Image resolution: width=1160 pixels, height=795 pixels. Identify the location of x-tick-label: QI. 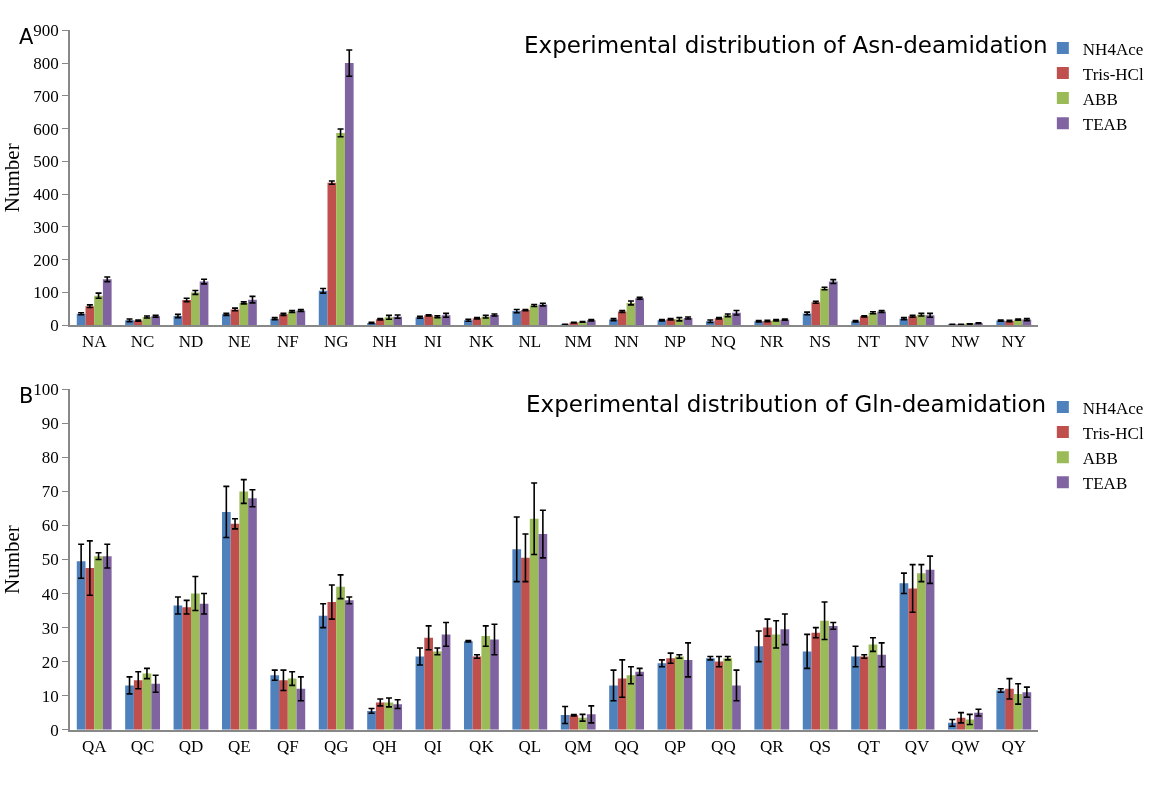
(433, 746).